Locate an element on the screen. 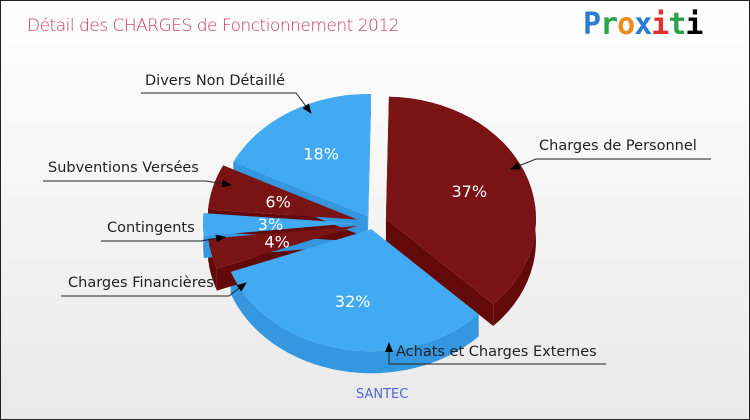 The height and width of the screenshot is (420, 750). proxiti-logo: Proxiti is located at coordinates (643, 24).